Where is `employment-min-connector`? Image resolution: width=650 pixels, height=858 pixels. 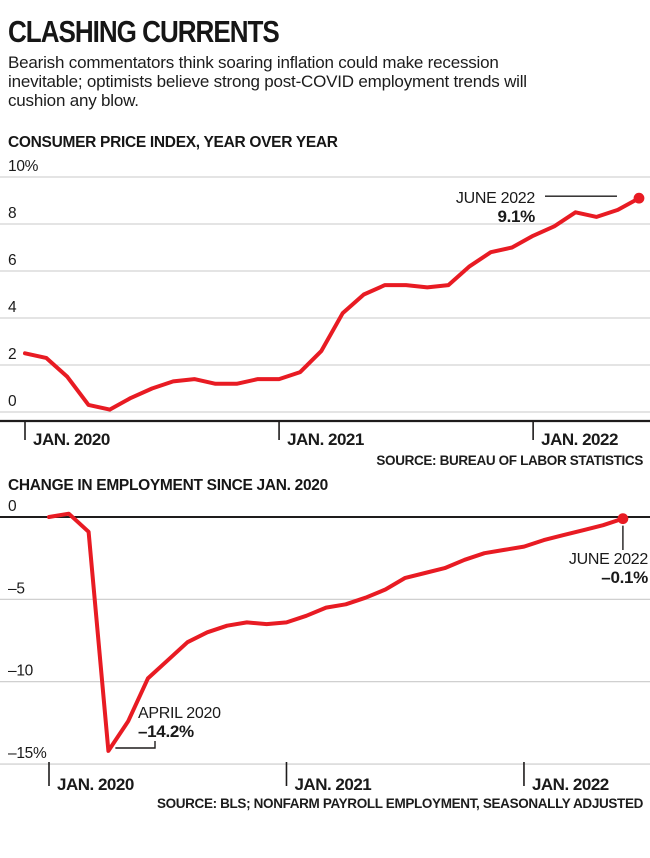 employment-min-connector is located at coordinates (135, 745).